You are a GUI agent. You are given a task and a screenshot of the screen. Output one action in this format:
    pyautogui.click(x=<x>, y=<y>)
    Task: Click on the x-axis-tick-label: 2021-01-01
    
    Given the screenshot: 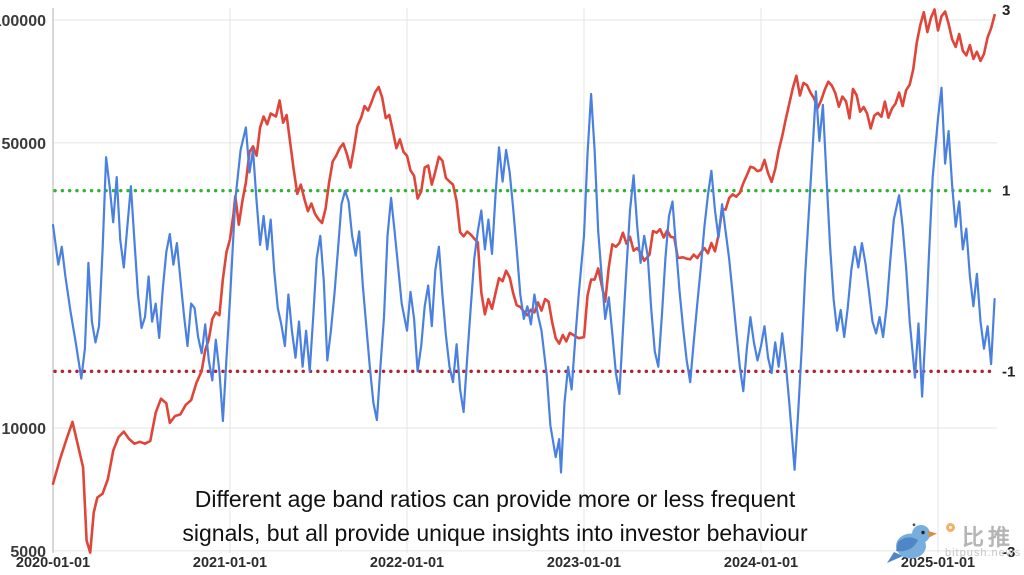 What is the action you would take?
    pyautogui.click(x=230, y=563)
    